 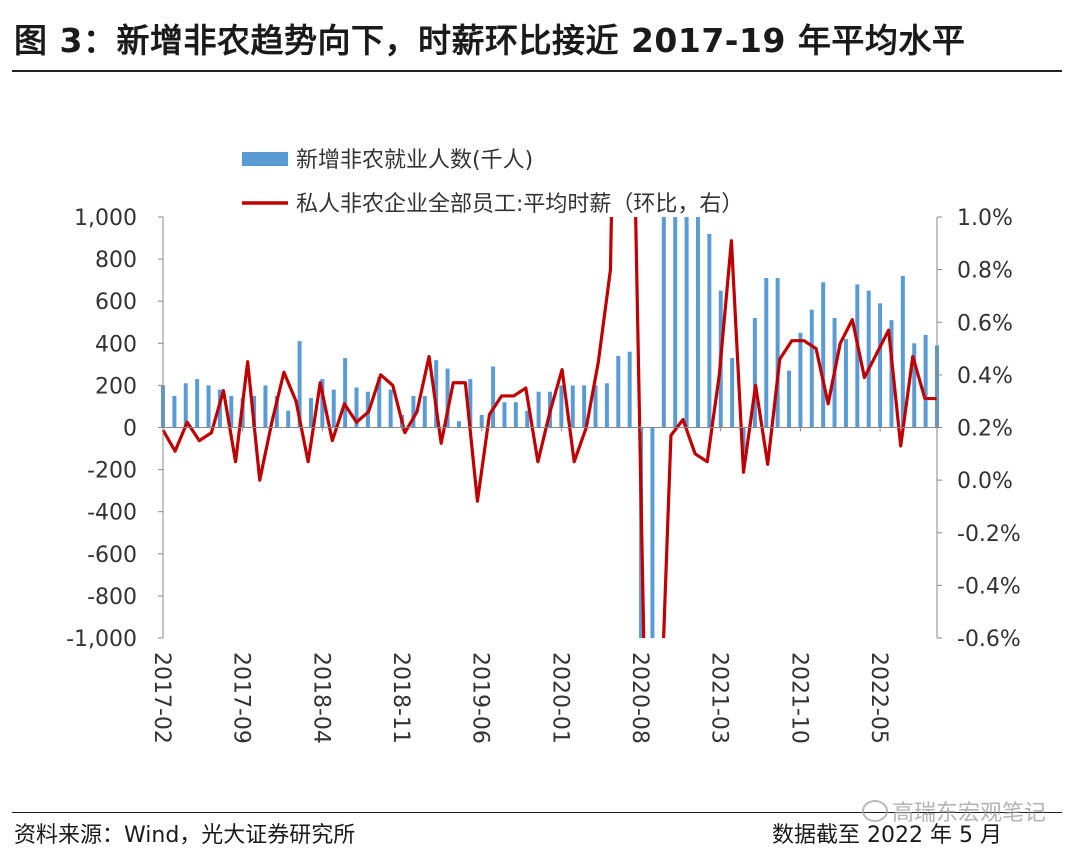 I want to click on y-left-tick-label: -1,000, so click(x=101, y=639).